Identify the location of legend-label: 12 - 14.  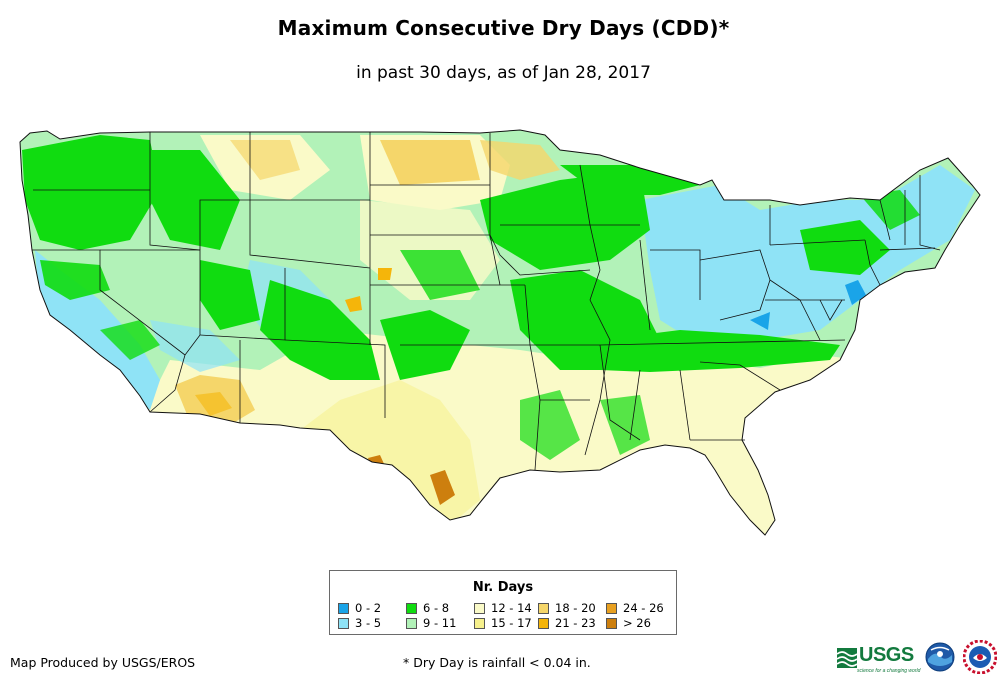
(511, 608).